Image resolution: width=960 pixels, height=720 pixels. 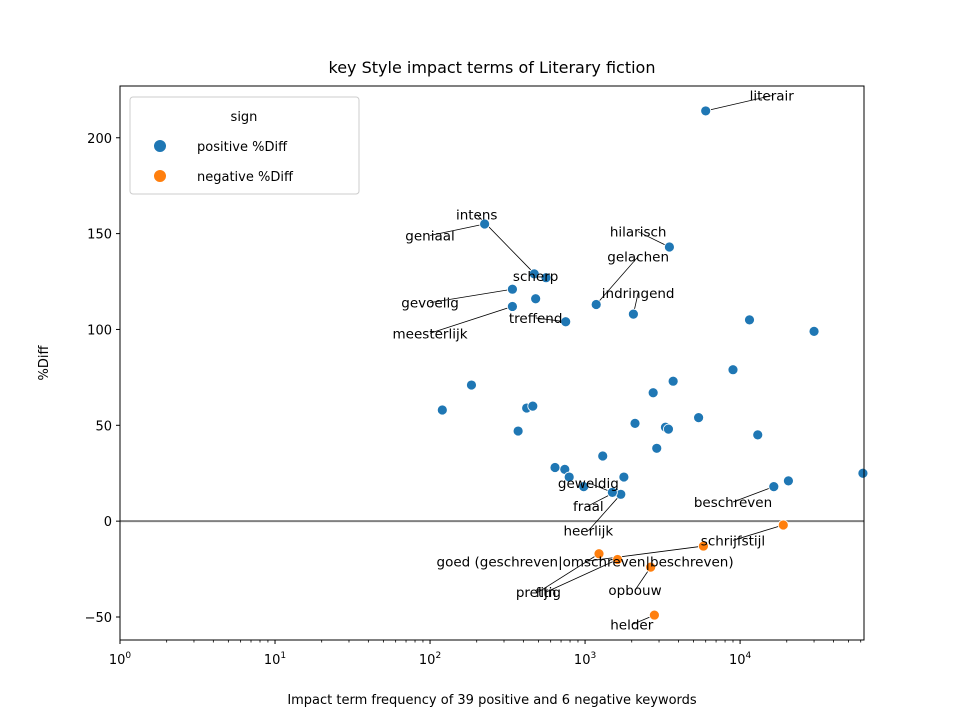 I want to click on y-tick-label: 100, so click(x=99, y=330).